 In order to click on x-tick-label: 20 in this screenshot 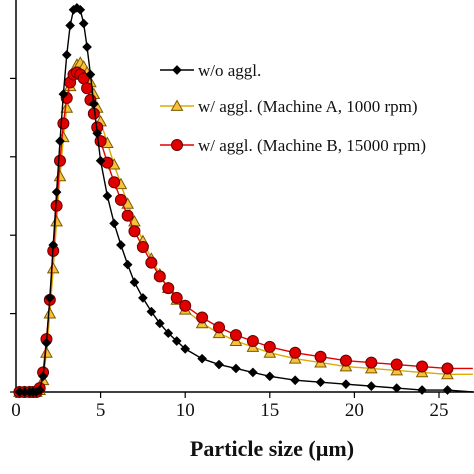, I will do `click(354, 410)`.